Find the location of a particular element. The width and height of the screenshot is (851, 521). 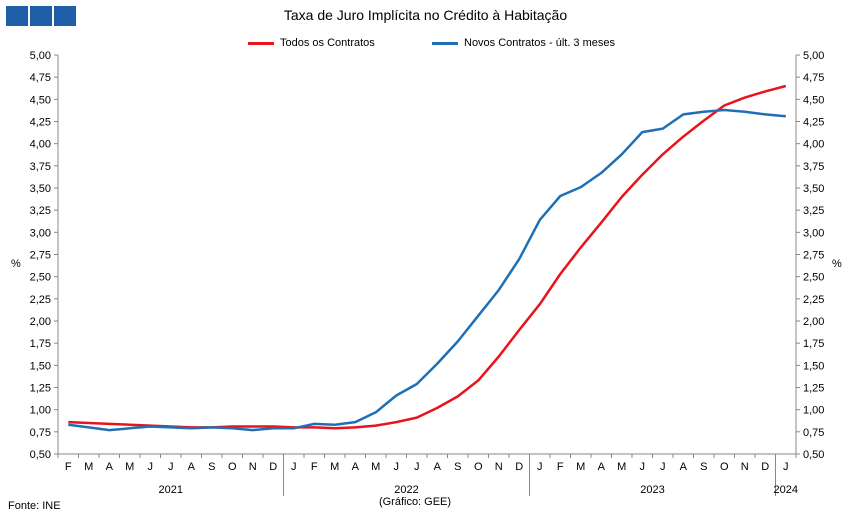

y-tick-label-left: 2,00 is located at coordinates (40, 322).